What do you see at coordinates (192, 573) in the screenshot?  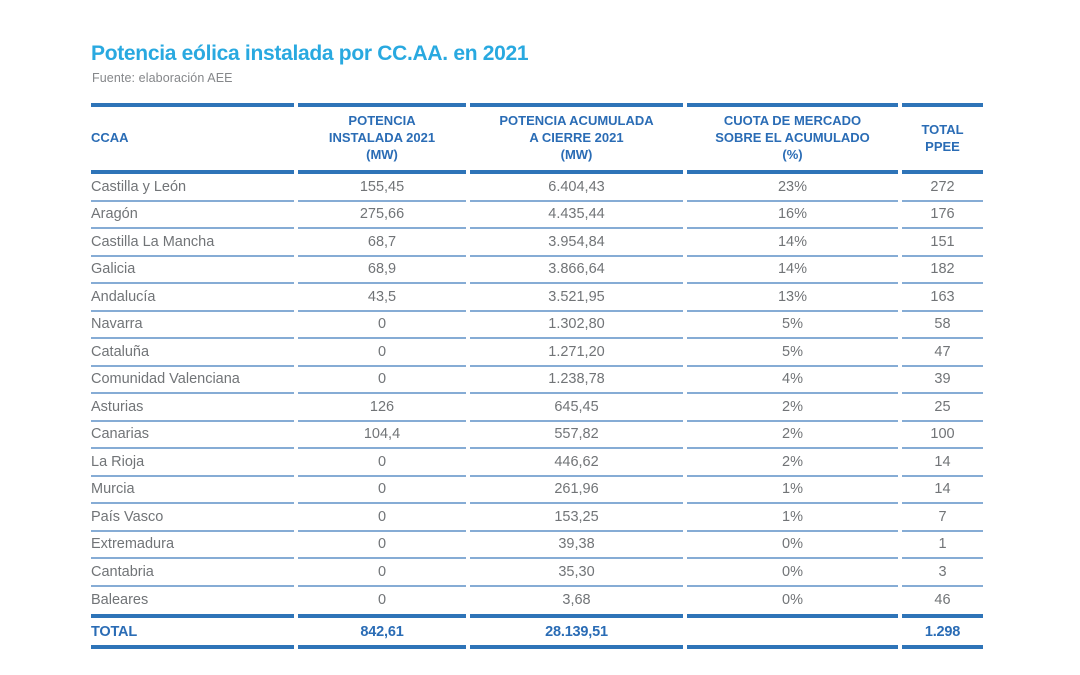 I see `ccaa-cell: Cantabria` at bounding box center [192, 573].